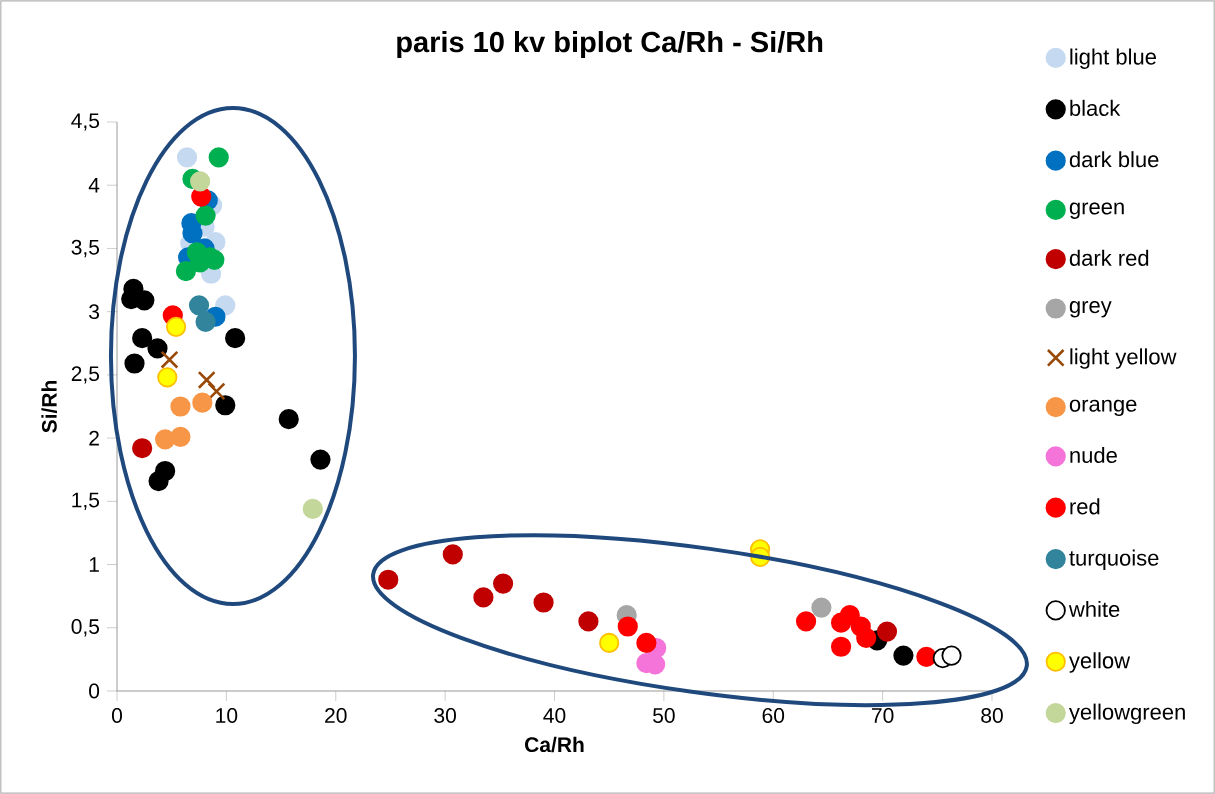  Describe the element at coordinates (94, 185) in the screenshot. I see `y-tick-label: 4` at that location.